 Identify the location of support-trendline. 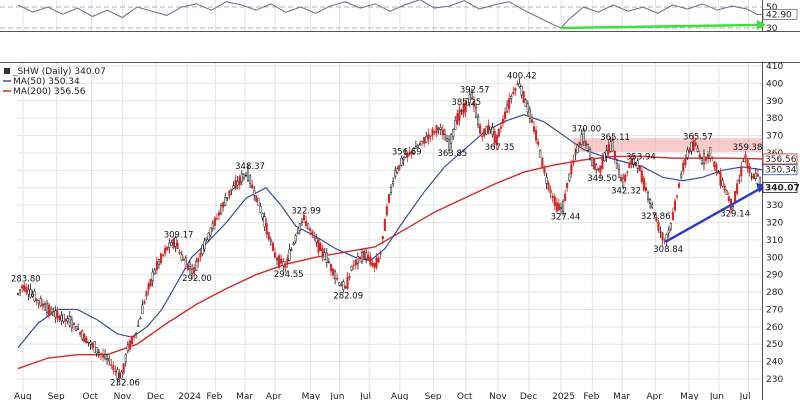
(712, 215).